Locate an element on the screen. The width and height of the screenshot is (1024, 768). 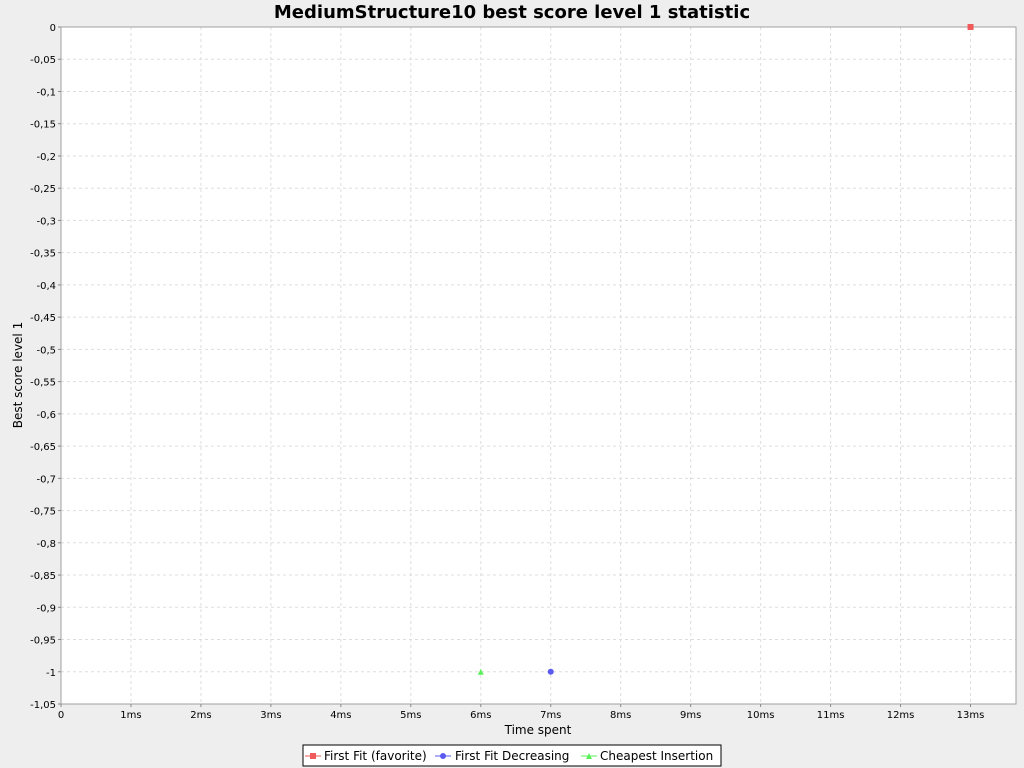
y-tick-label: -0,6 is located at coordinates (46, 415).